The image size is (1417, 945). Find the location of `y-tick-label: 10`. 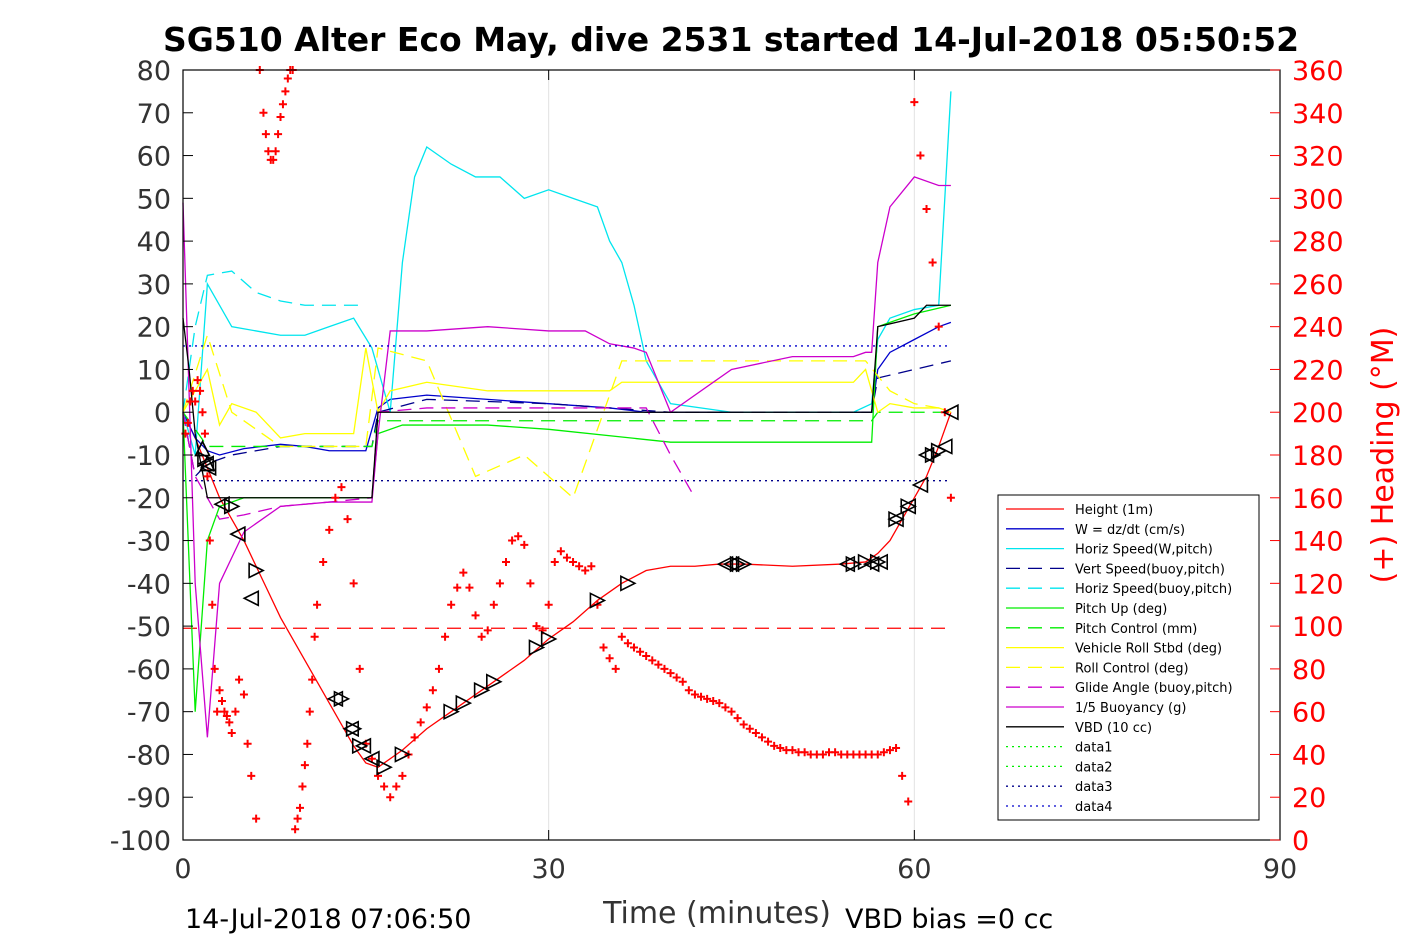

y-tick-label: 10 is located at coordinates (154, 370).